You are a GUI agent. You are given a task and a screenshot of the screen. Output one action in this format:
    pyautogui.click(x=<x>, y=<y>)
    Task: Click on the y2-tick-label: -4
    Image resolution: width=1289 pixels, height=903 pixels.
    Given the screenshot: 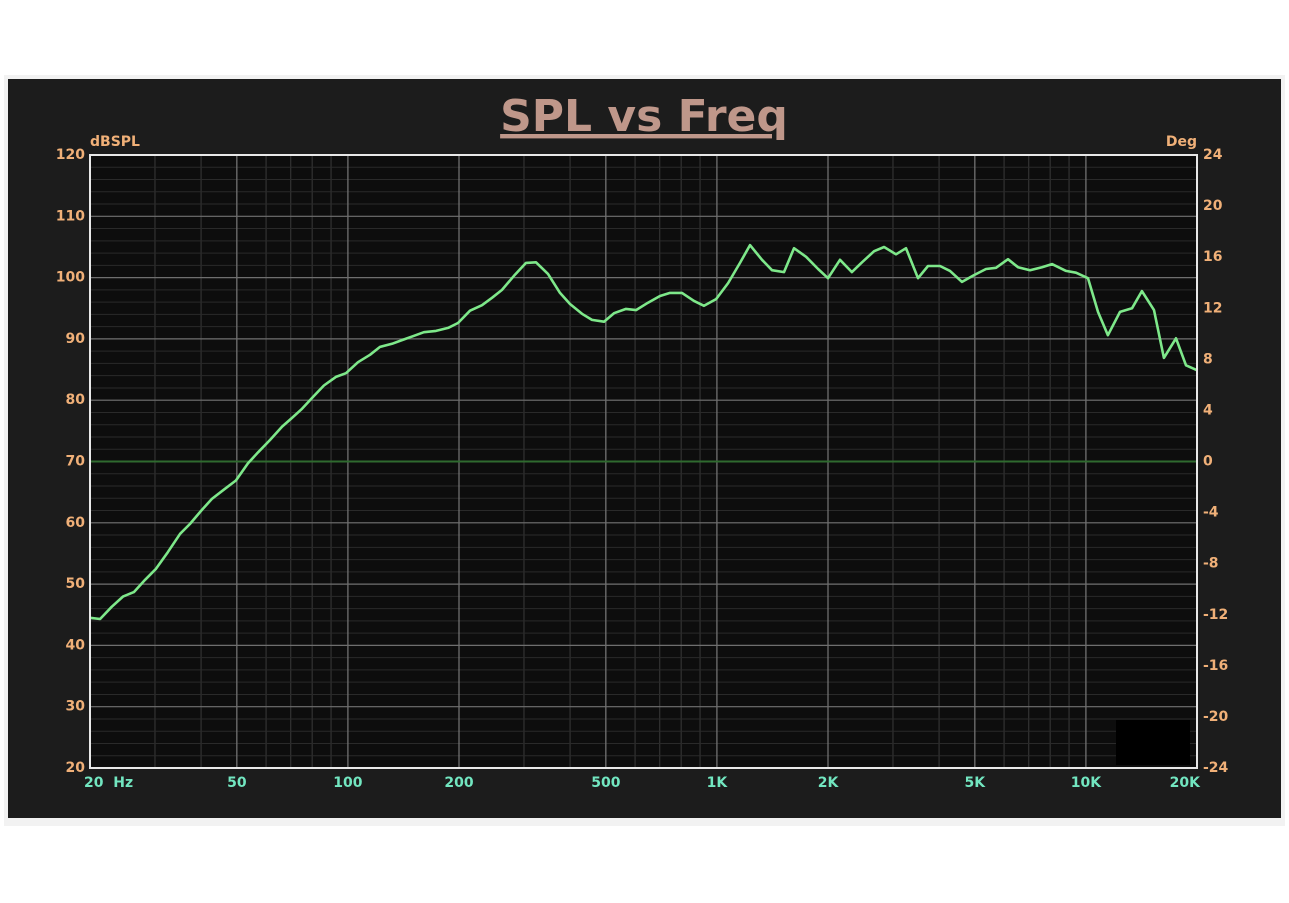 What is the action you would take?
    pyautogui.click(x=1211, y=513)
    